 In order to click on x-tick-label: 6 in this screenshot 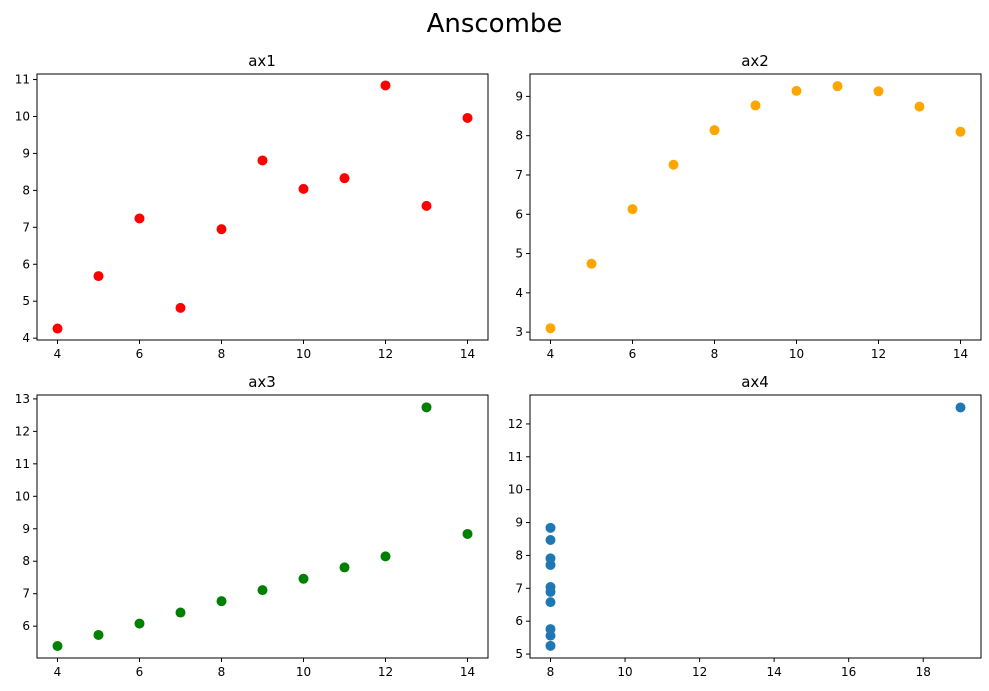, I will do `click(140, 354)`.